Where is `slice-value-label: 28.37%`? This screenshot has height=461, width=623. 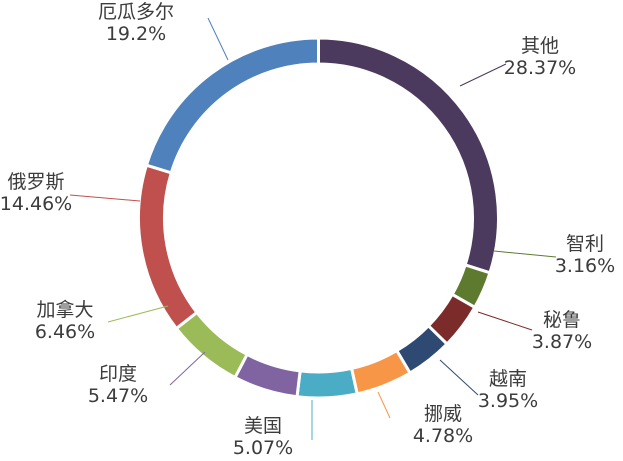 slice-value-label: 28.37% is located at coordinates (540, 68).